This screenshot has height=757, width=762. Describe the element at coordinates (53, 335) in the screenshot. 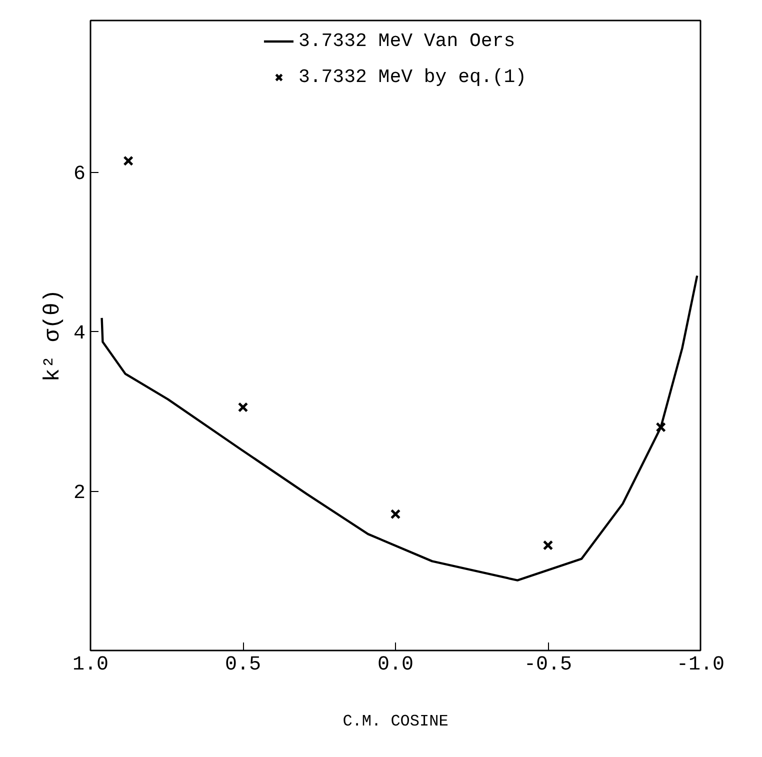

I see `y-axis-title: k² σ(θ)` at that location.